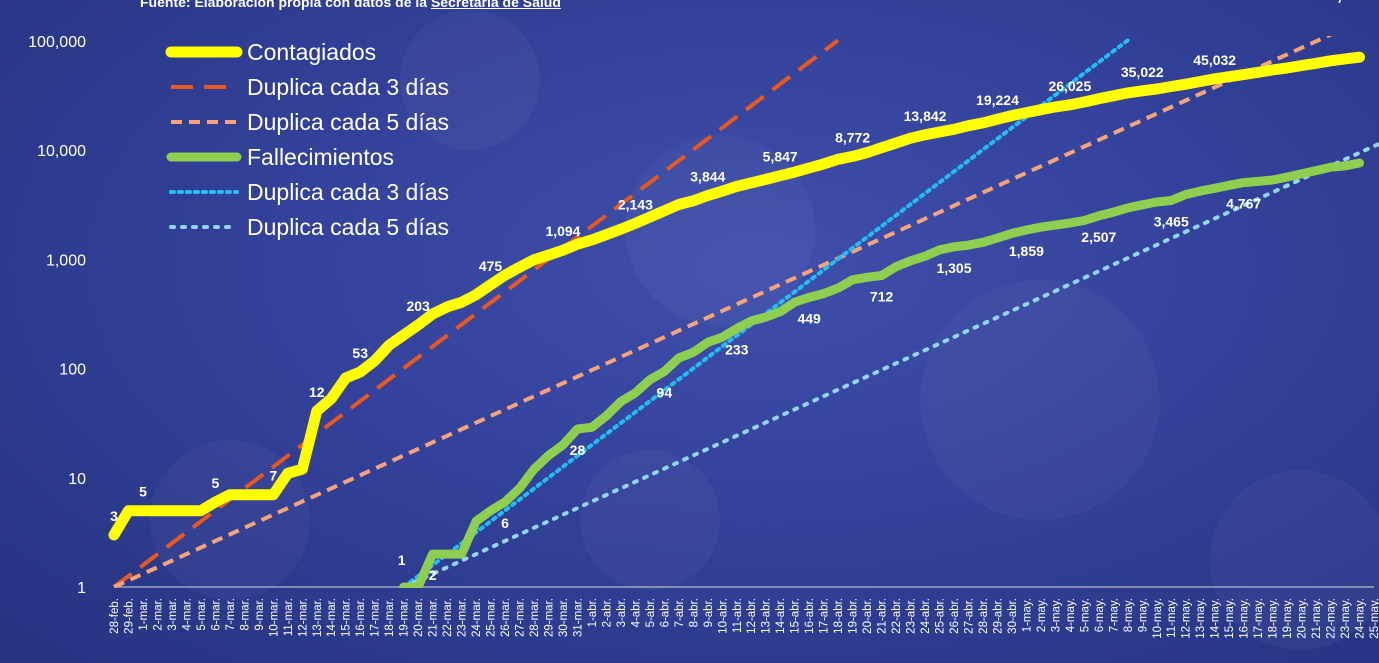  What do you see at coordinates (635, 204) in the screenshot?
I see `data-label: 2,143` at bounding box center [635, 204].